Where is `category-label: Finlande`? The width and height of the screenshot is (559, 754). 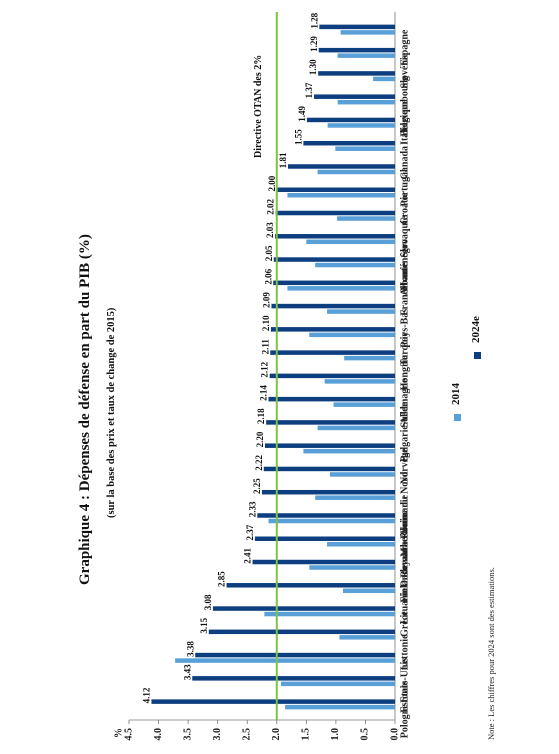
category-label: Finlande is located at coordinates (404, 583).